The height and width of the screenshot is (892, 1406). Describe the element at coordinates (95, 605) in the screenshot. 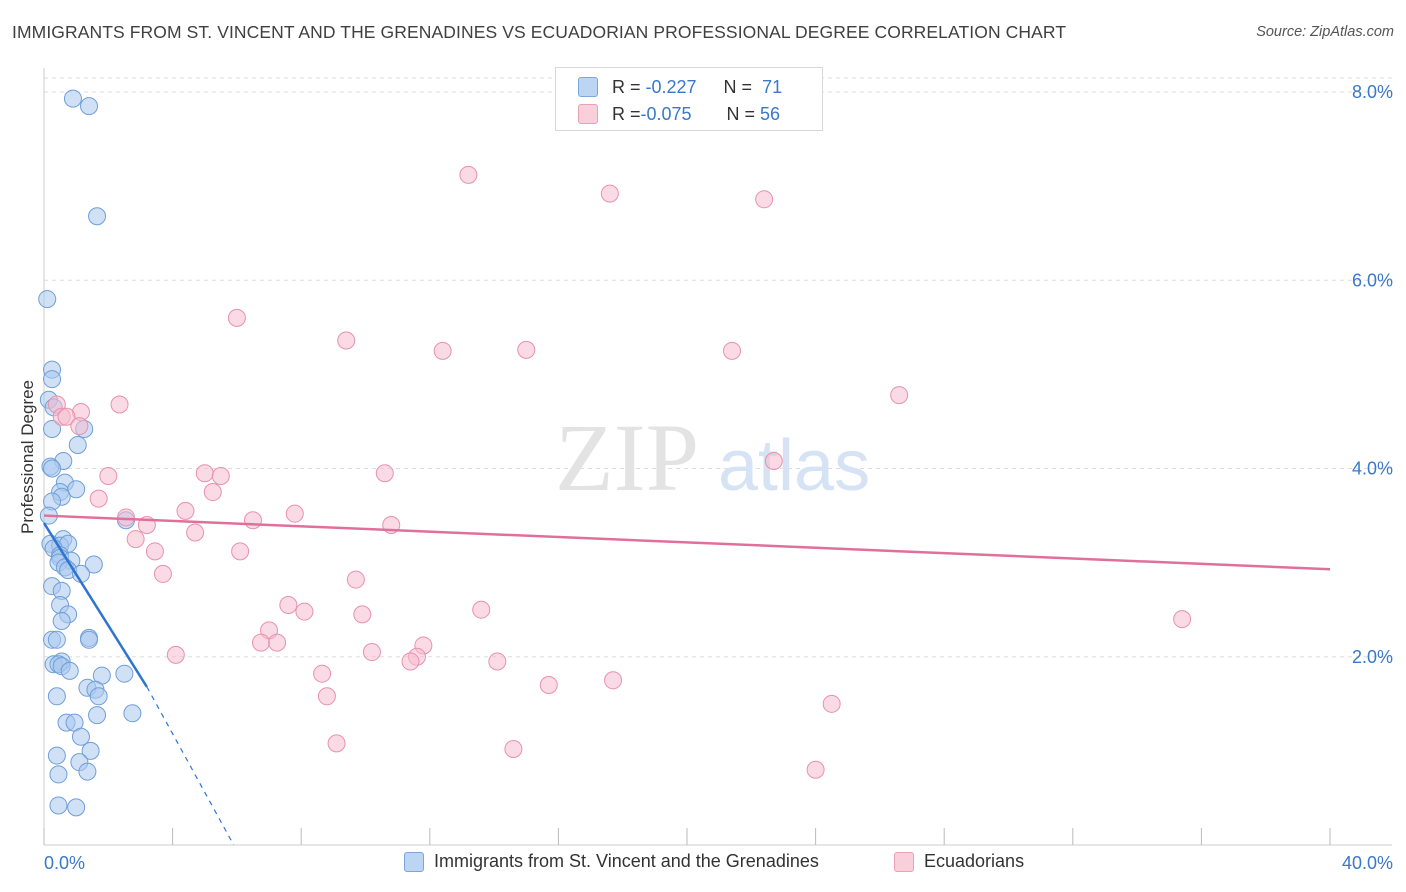

I see `trend-line-immigrants` at that location.